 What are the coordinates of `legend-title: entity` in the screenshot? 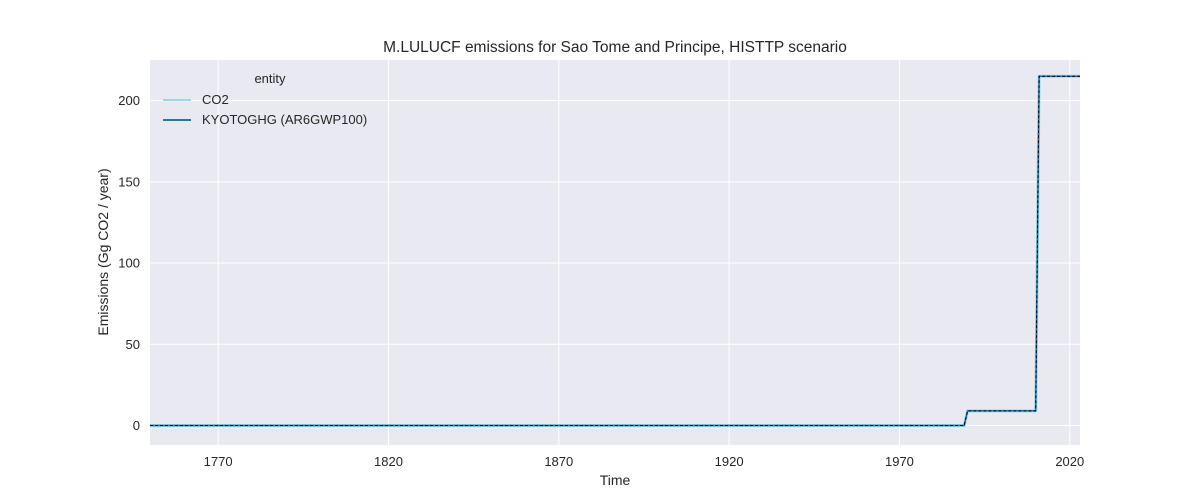 It's located at (270, 78).